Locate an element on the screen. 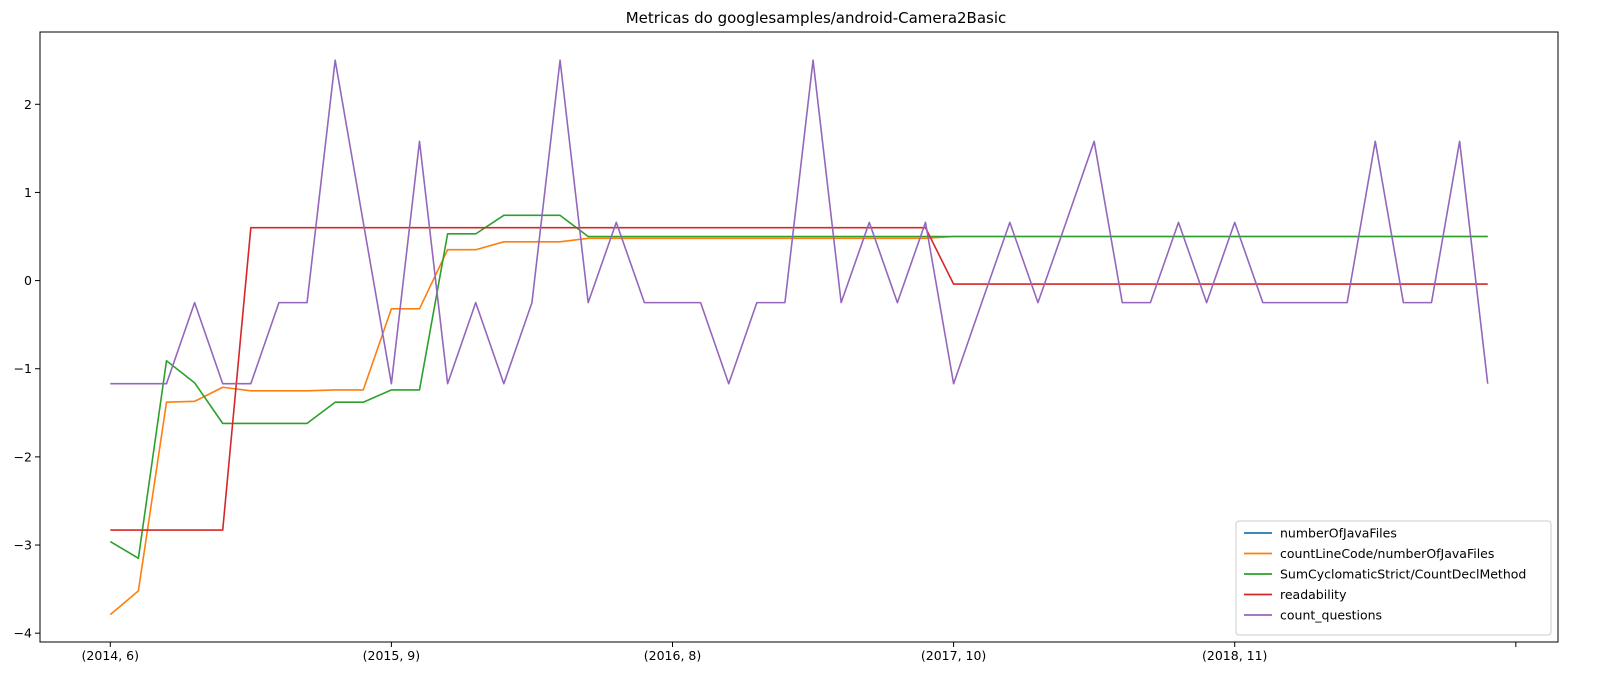 Image resolution: width=1600 pixels, height=682 pixels. y-tick-label: 1 is located at coordinates (28, 192).